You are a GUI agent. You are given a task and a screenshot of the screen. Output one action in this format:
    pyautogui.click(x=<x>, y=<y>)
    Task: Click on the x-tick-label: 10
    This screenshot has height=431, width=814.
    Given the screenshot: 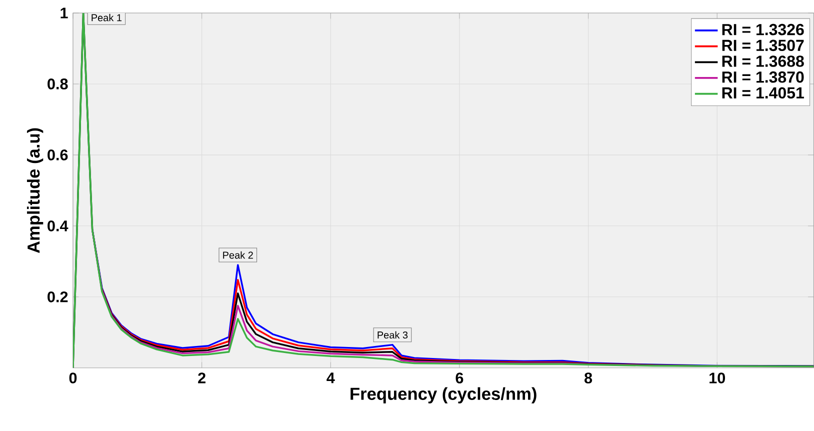 What is the action you would take?
    pyautogui.click(x=718, y=378)
    